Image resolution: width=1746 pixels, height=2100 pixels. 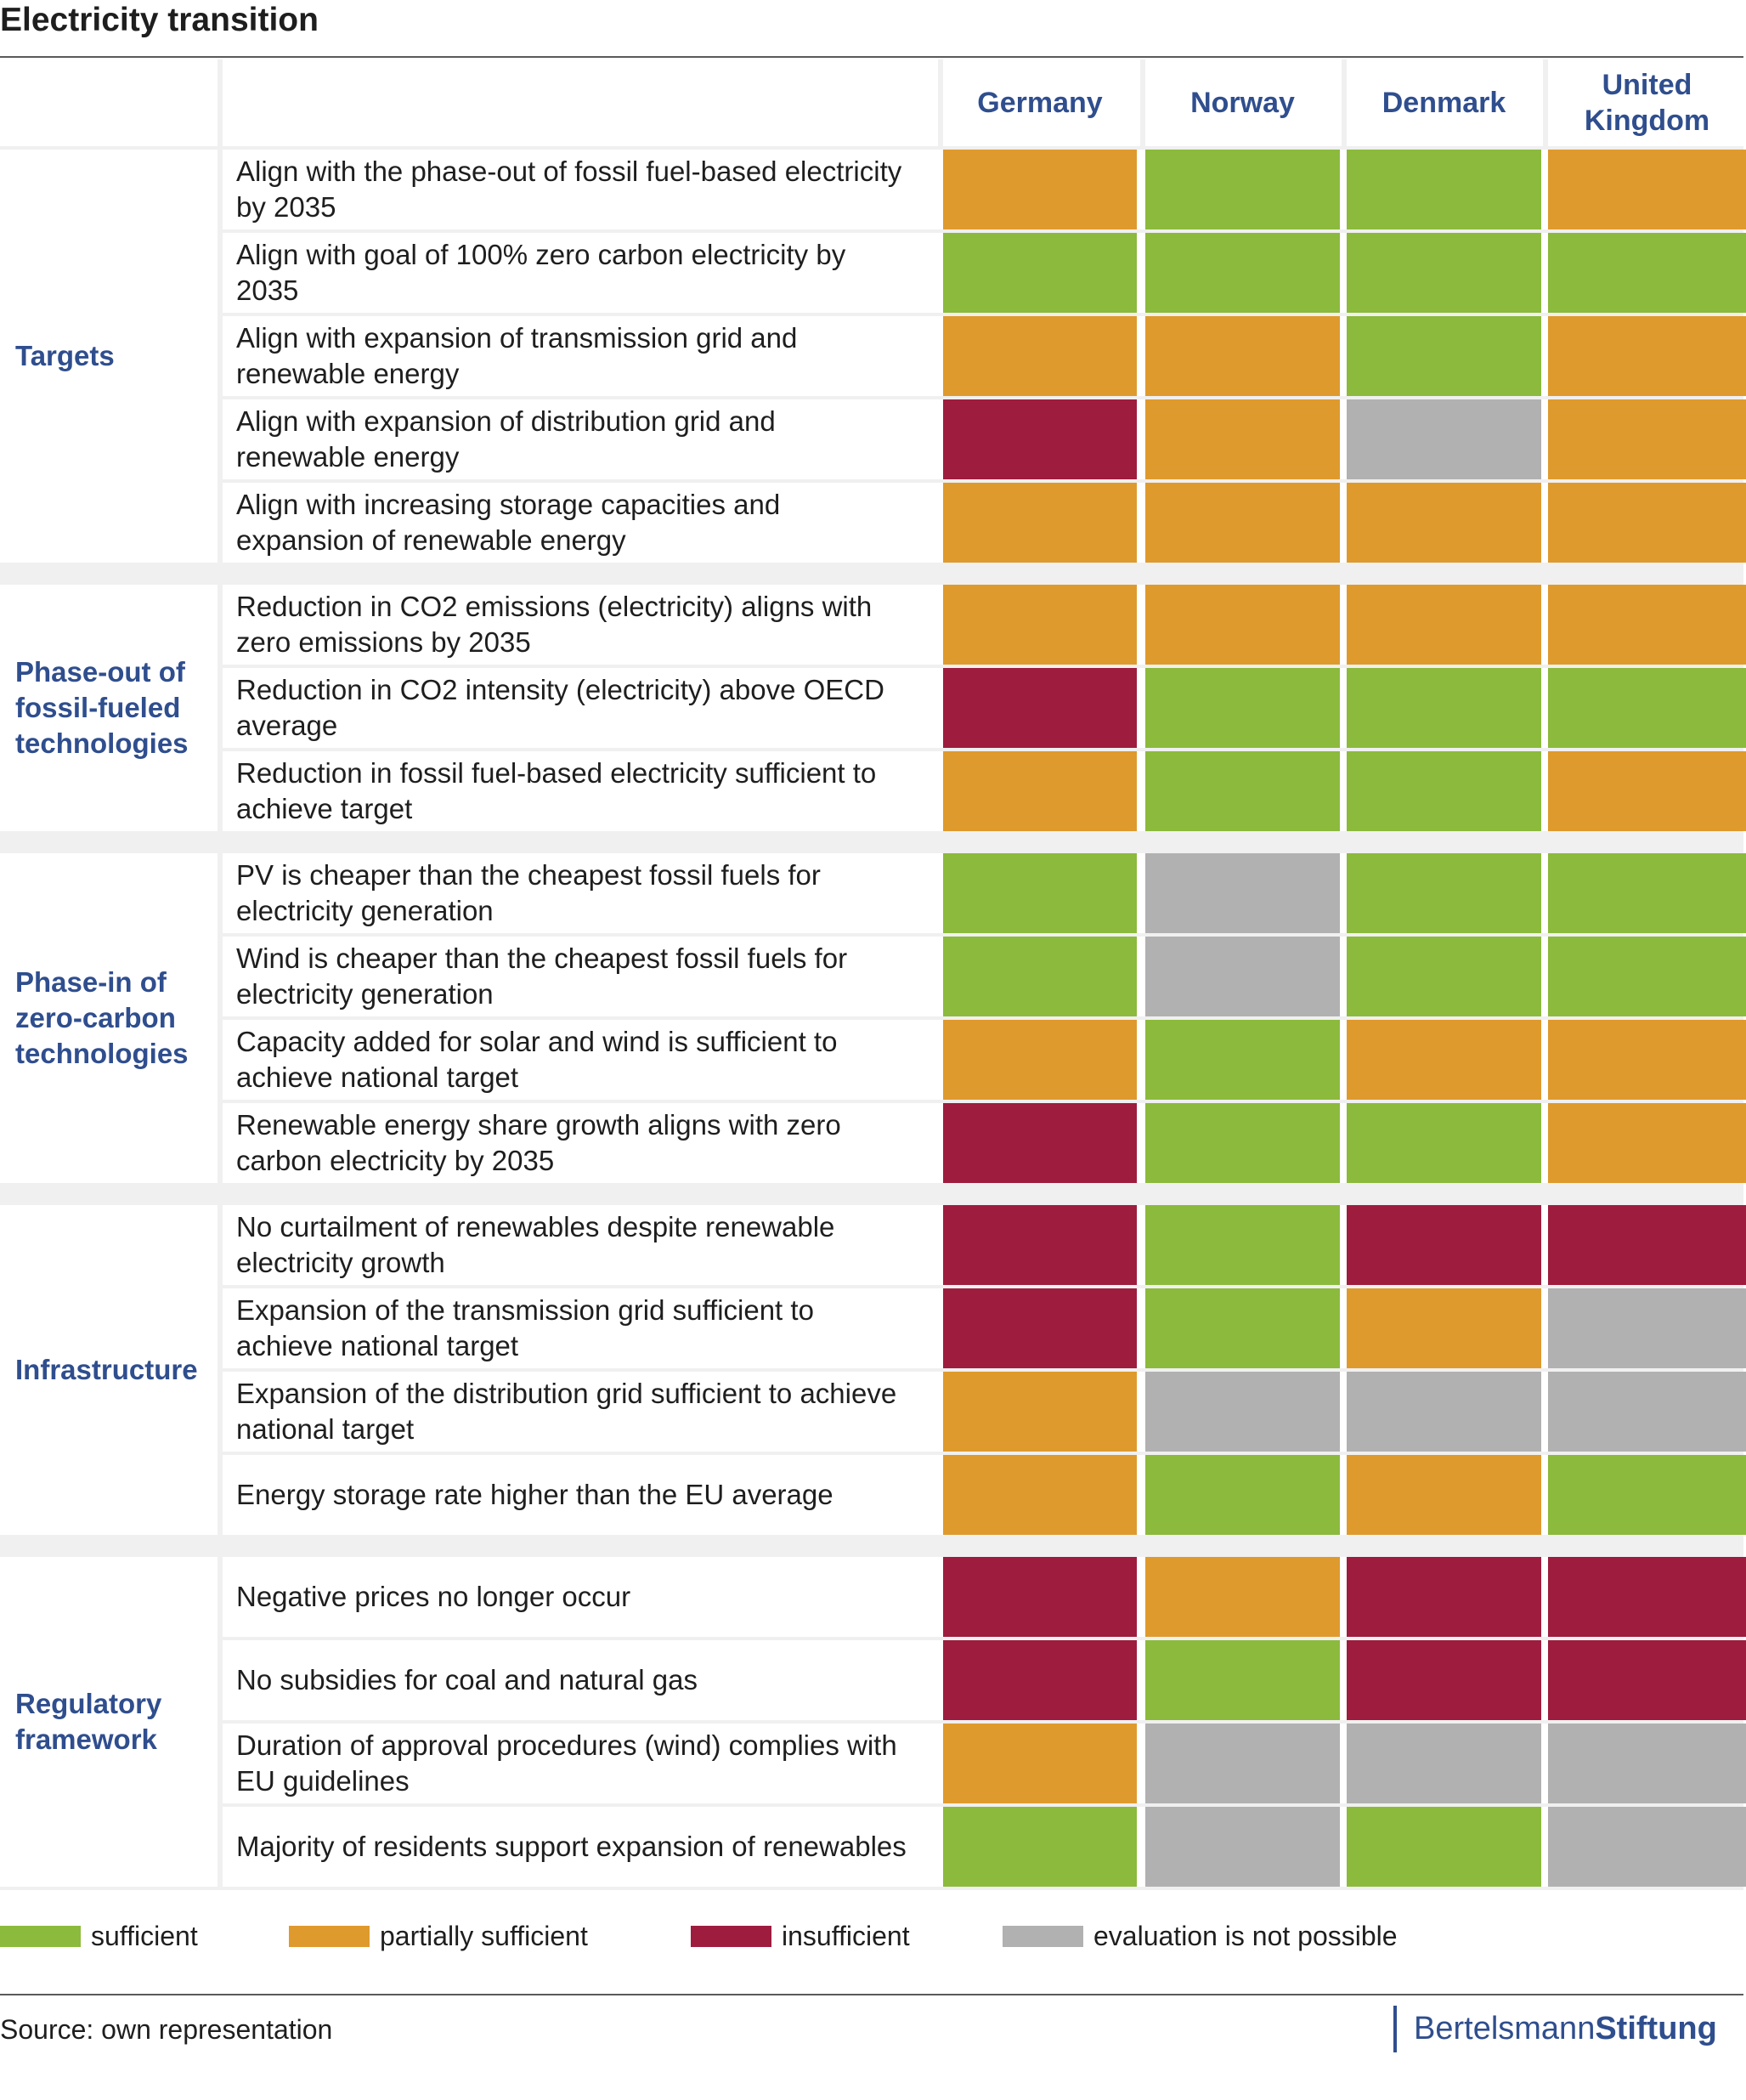 What do you see at coordinates (731, 1936) in the screenshot?
I see `legend-swatch-insufficient` at bounding box center [731, 1936].